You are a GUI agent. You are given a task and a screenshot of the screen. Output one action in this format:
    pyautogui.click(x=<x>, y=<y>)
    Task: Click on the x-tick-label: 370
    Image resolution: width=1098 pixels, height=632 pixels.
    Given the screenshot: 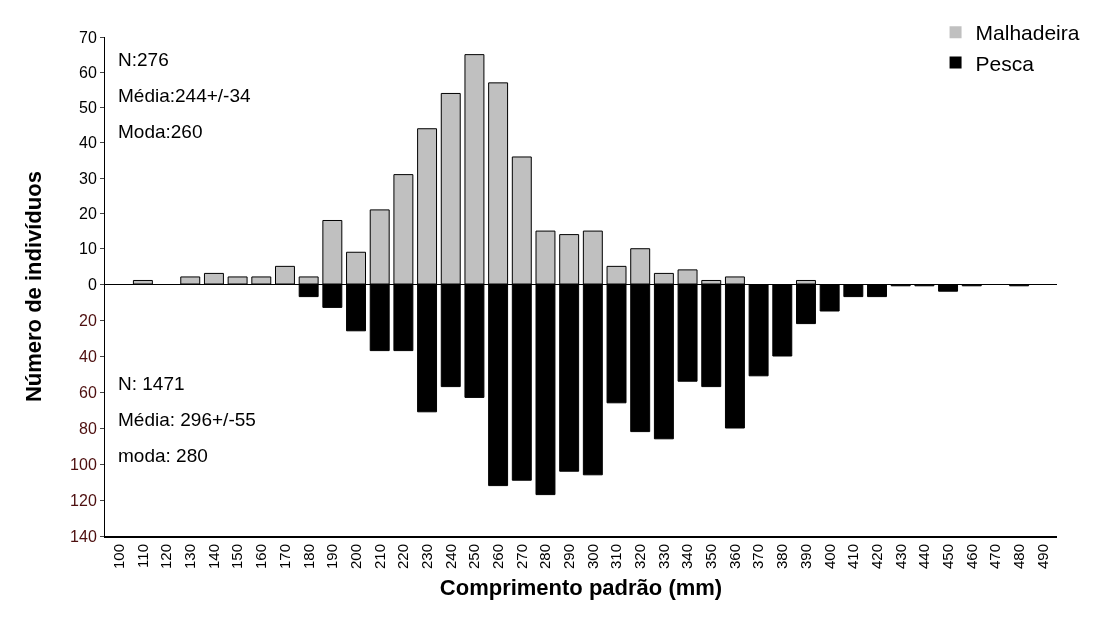 What is the action you would take?
    pyautogui.click(x=758, y=557)
    